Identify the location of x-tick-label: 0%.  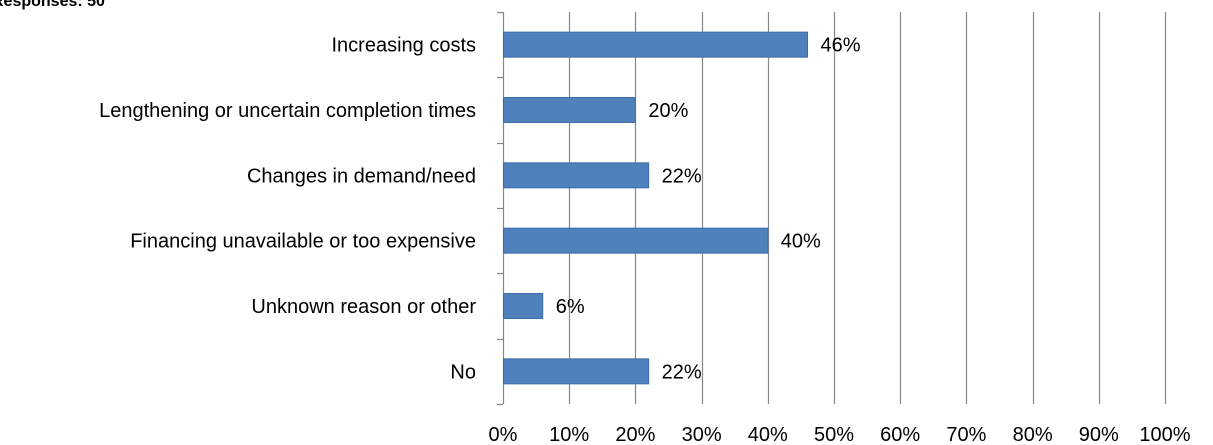
(503, 434).